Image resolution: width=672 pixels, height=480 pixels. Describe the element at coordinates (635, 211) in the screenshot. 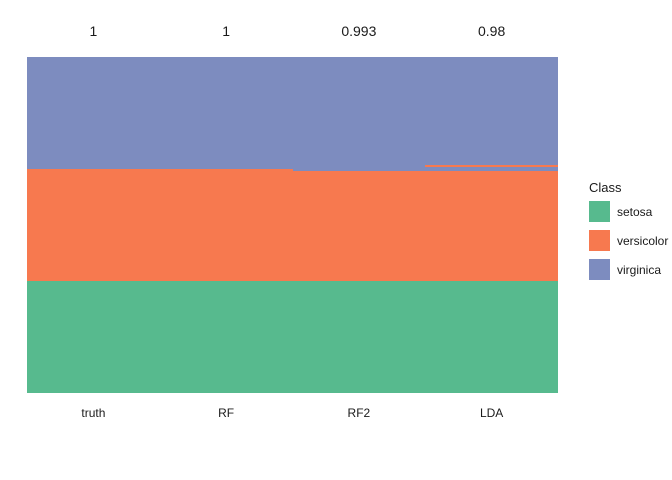

I see `legend-label-setosa: setosa` at that location.